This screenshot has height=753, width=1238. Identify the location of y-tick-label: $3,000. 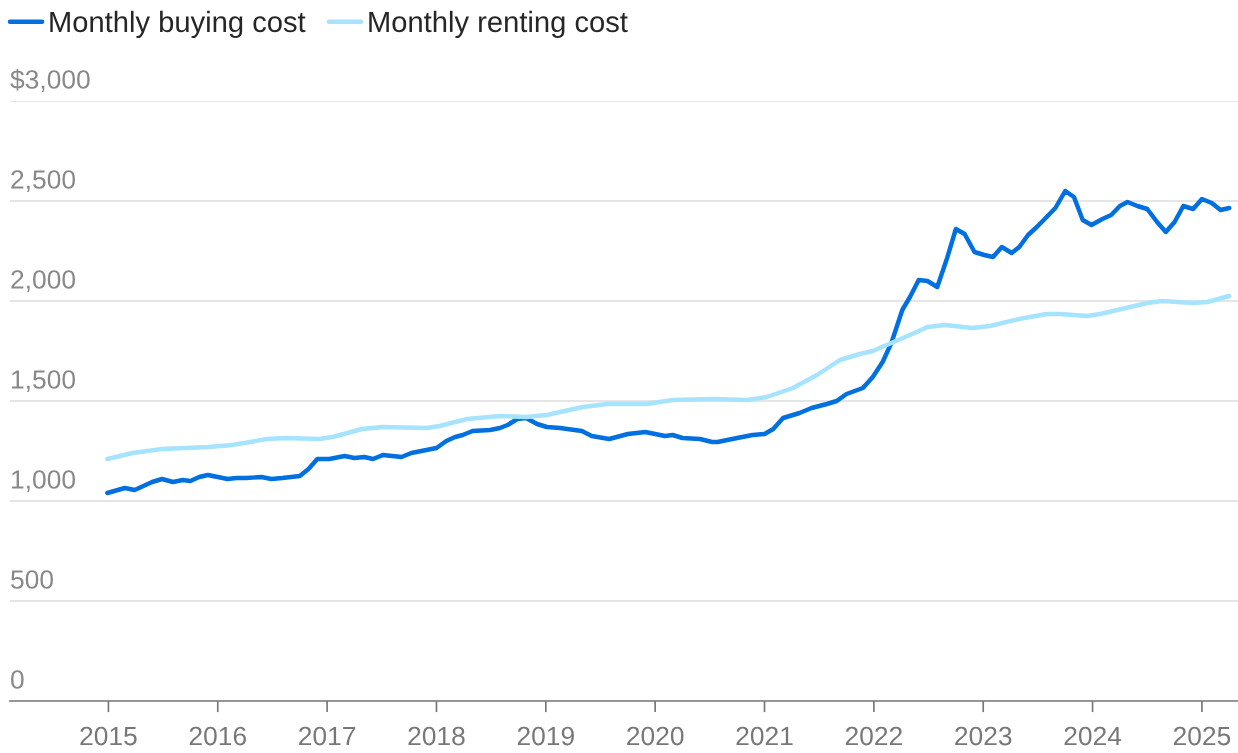
(50, 80).